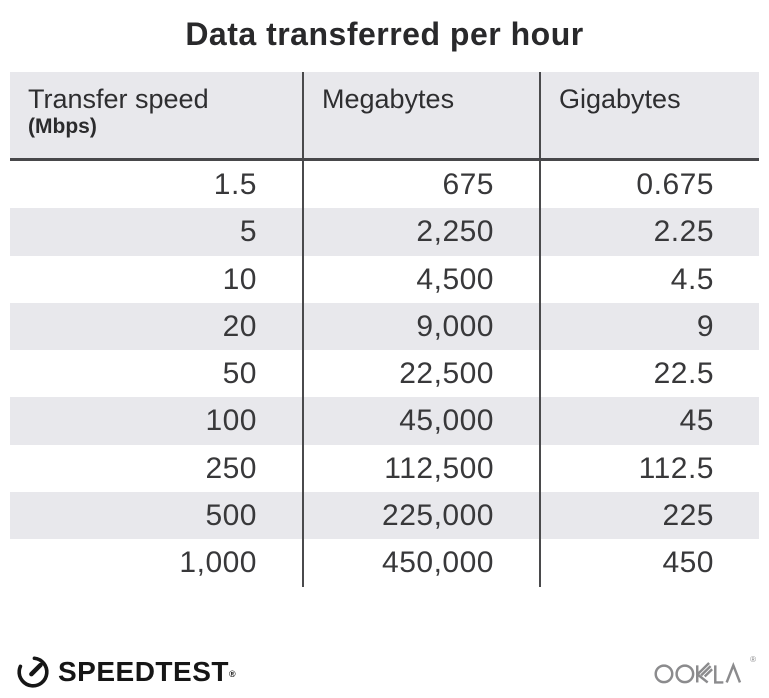  Describe the element at coordinates (239, 326) in the screenshot. I see `table-cell: 20` at that location.